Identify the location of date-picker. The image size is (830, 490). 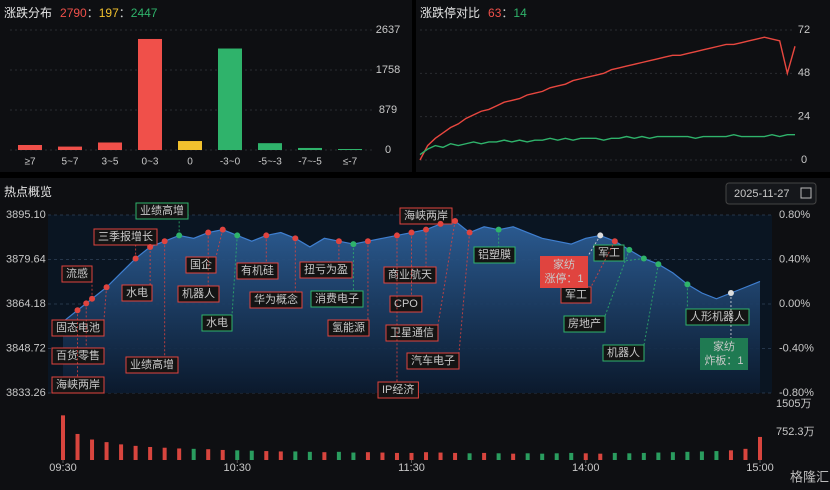
(771, 193).